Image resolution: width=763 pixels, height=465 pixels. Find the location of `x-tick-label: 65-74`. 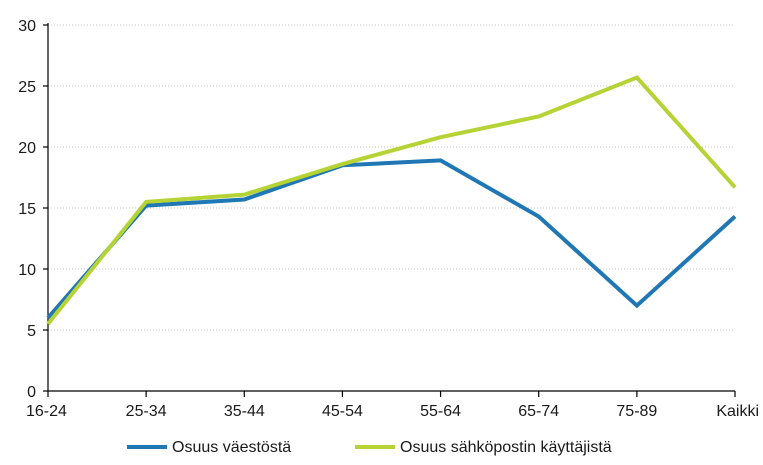

x-tick-label: 65-74 is located at coordinates (538, 411).